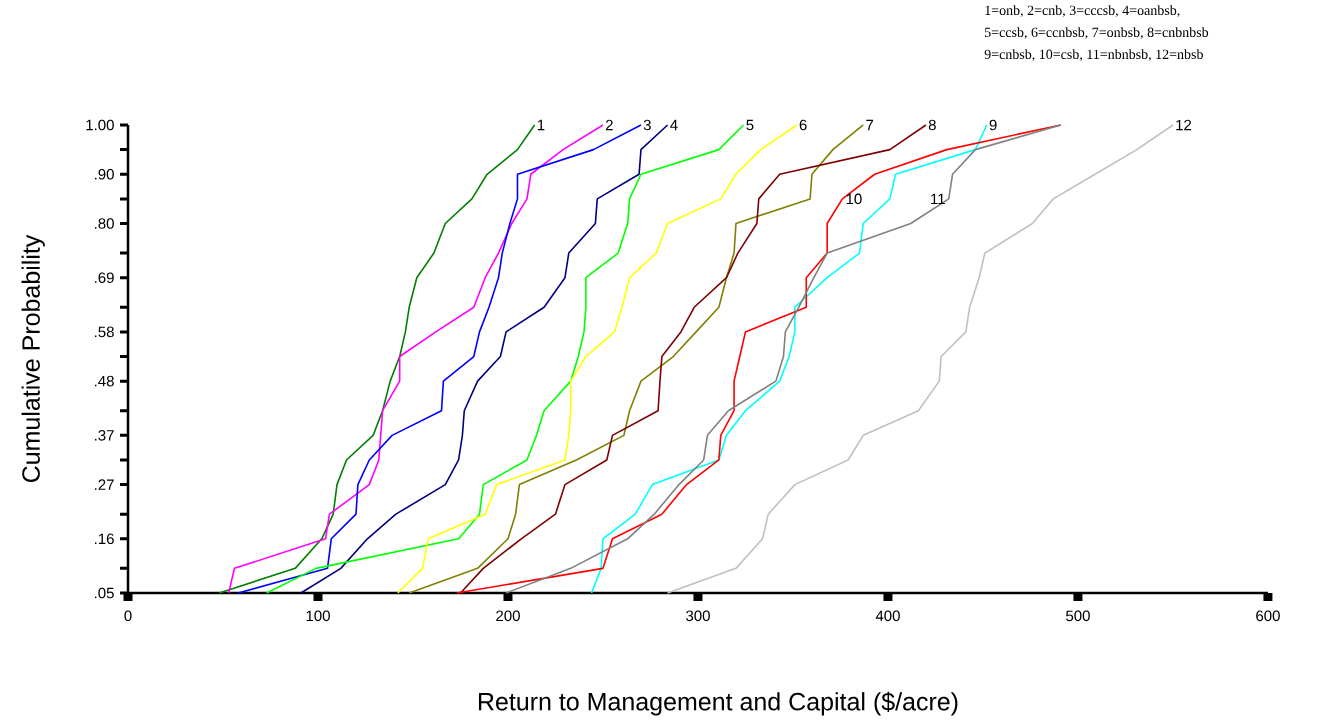  What do you see at coordinates (750, 125) in the screenshot?
I see `series-label: 5` at bounding box center [750, 125].